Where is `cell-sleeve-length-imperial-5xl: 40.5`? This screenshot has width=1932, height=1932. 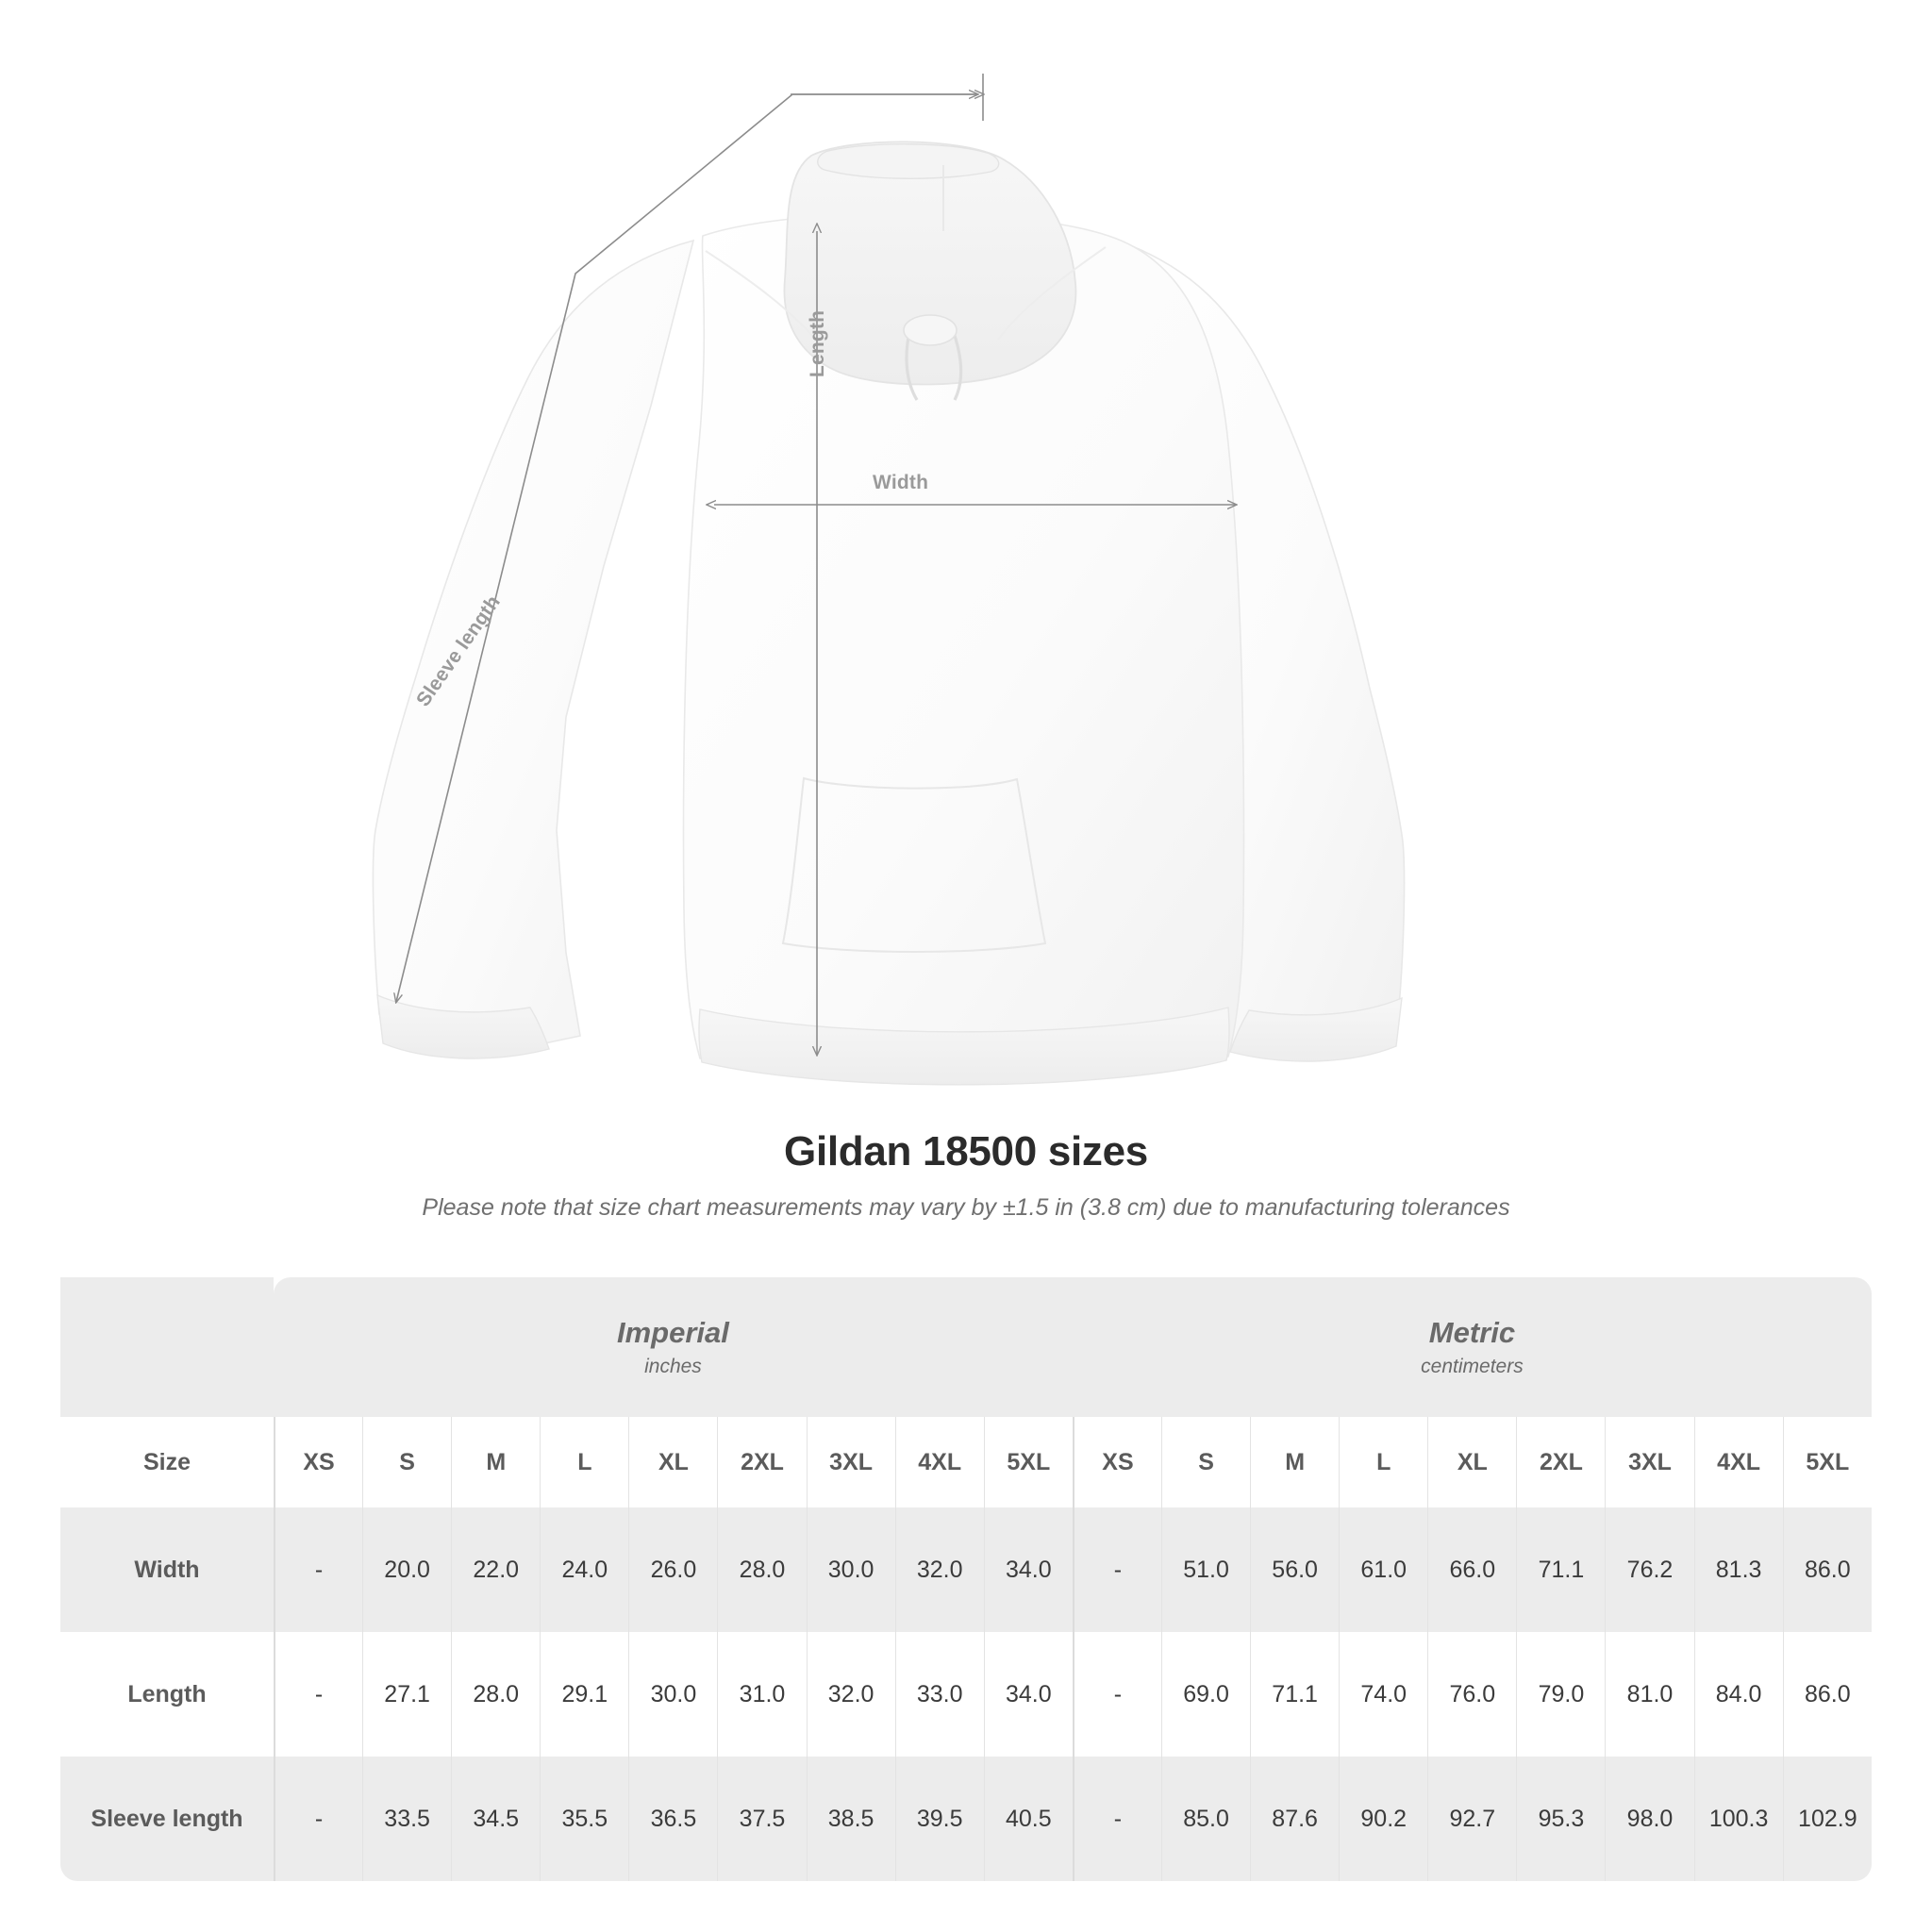
cell-sleeve-length-imperial-5xl: 40.5 is located at coordinates (1028, 1819).